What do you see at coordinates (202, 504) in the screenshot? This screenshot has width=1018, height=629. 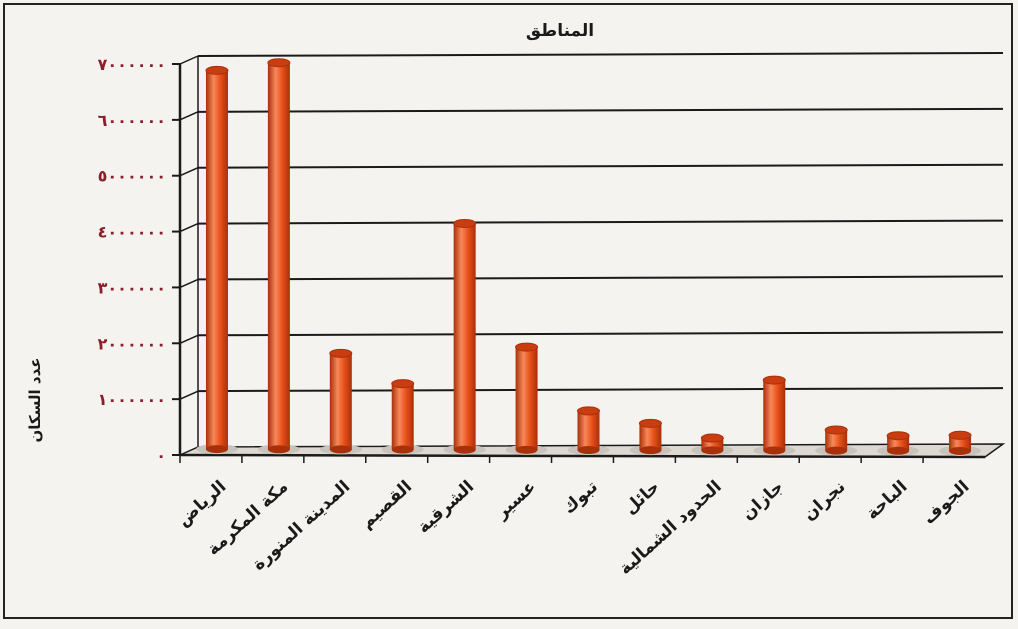 I see `x-category-label: الرياض` at bounding box center [202, 504].